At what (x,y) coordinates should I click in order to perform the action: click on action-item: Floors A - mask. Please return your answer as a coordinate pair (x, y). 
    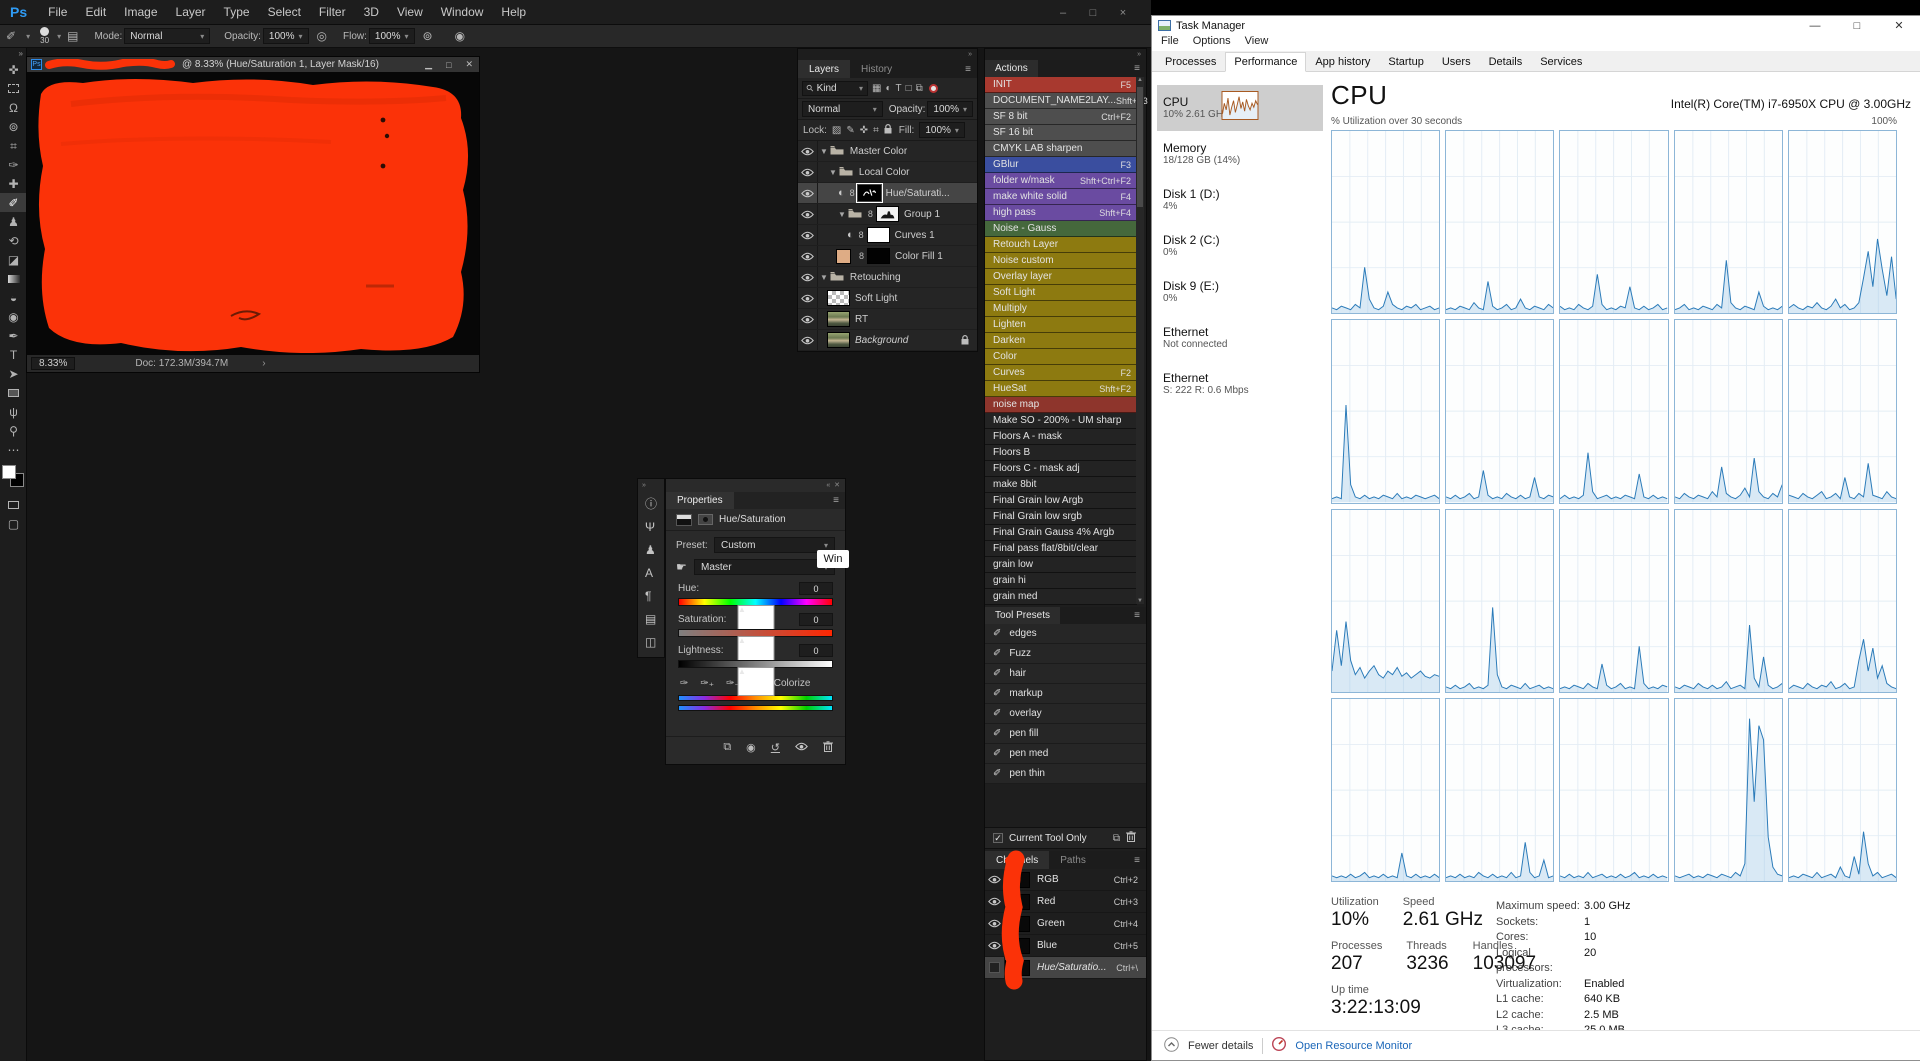
    Looking at the image, I should click on (1061, 437).